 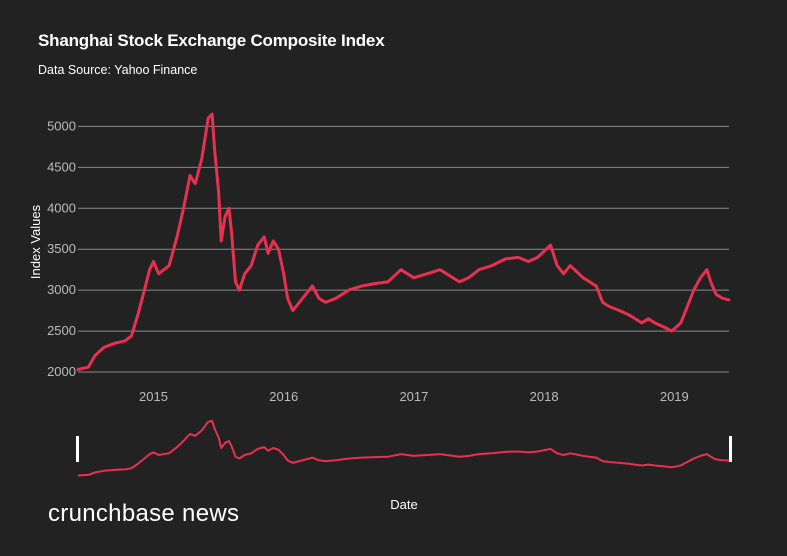 I want to click on y-tick-label: 2500, so click(x=61, y=330).